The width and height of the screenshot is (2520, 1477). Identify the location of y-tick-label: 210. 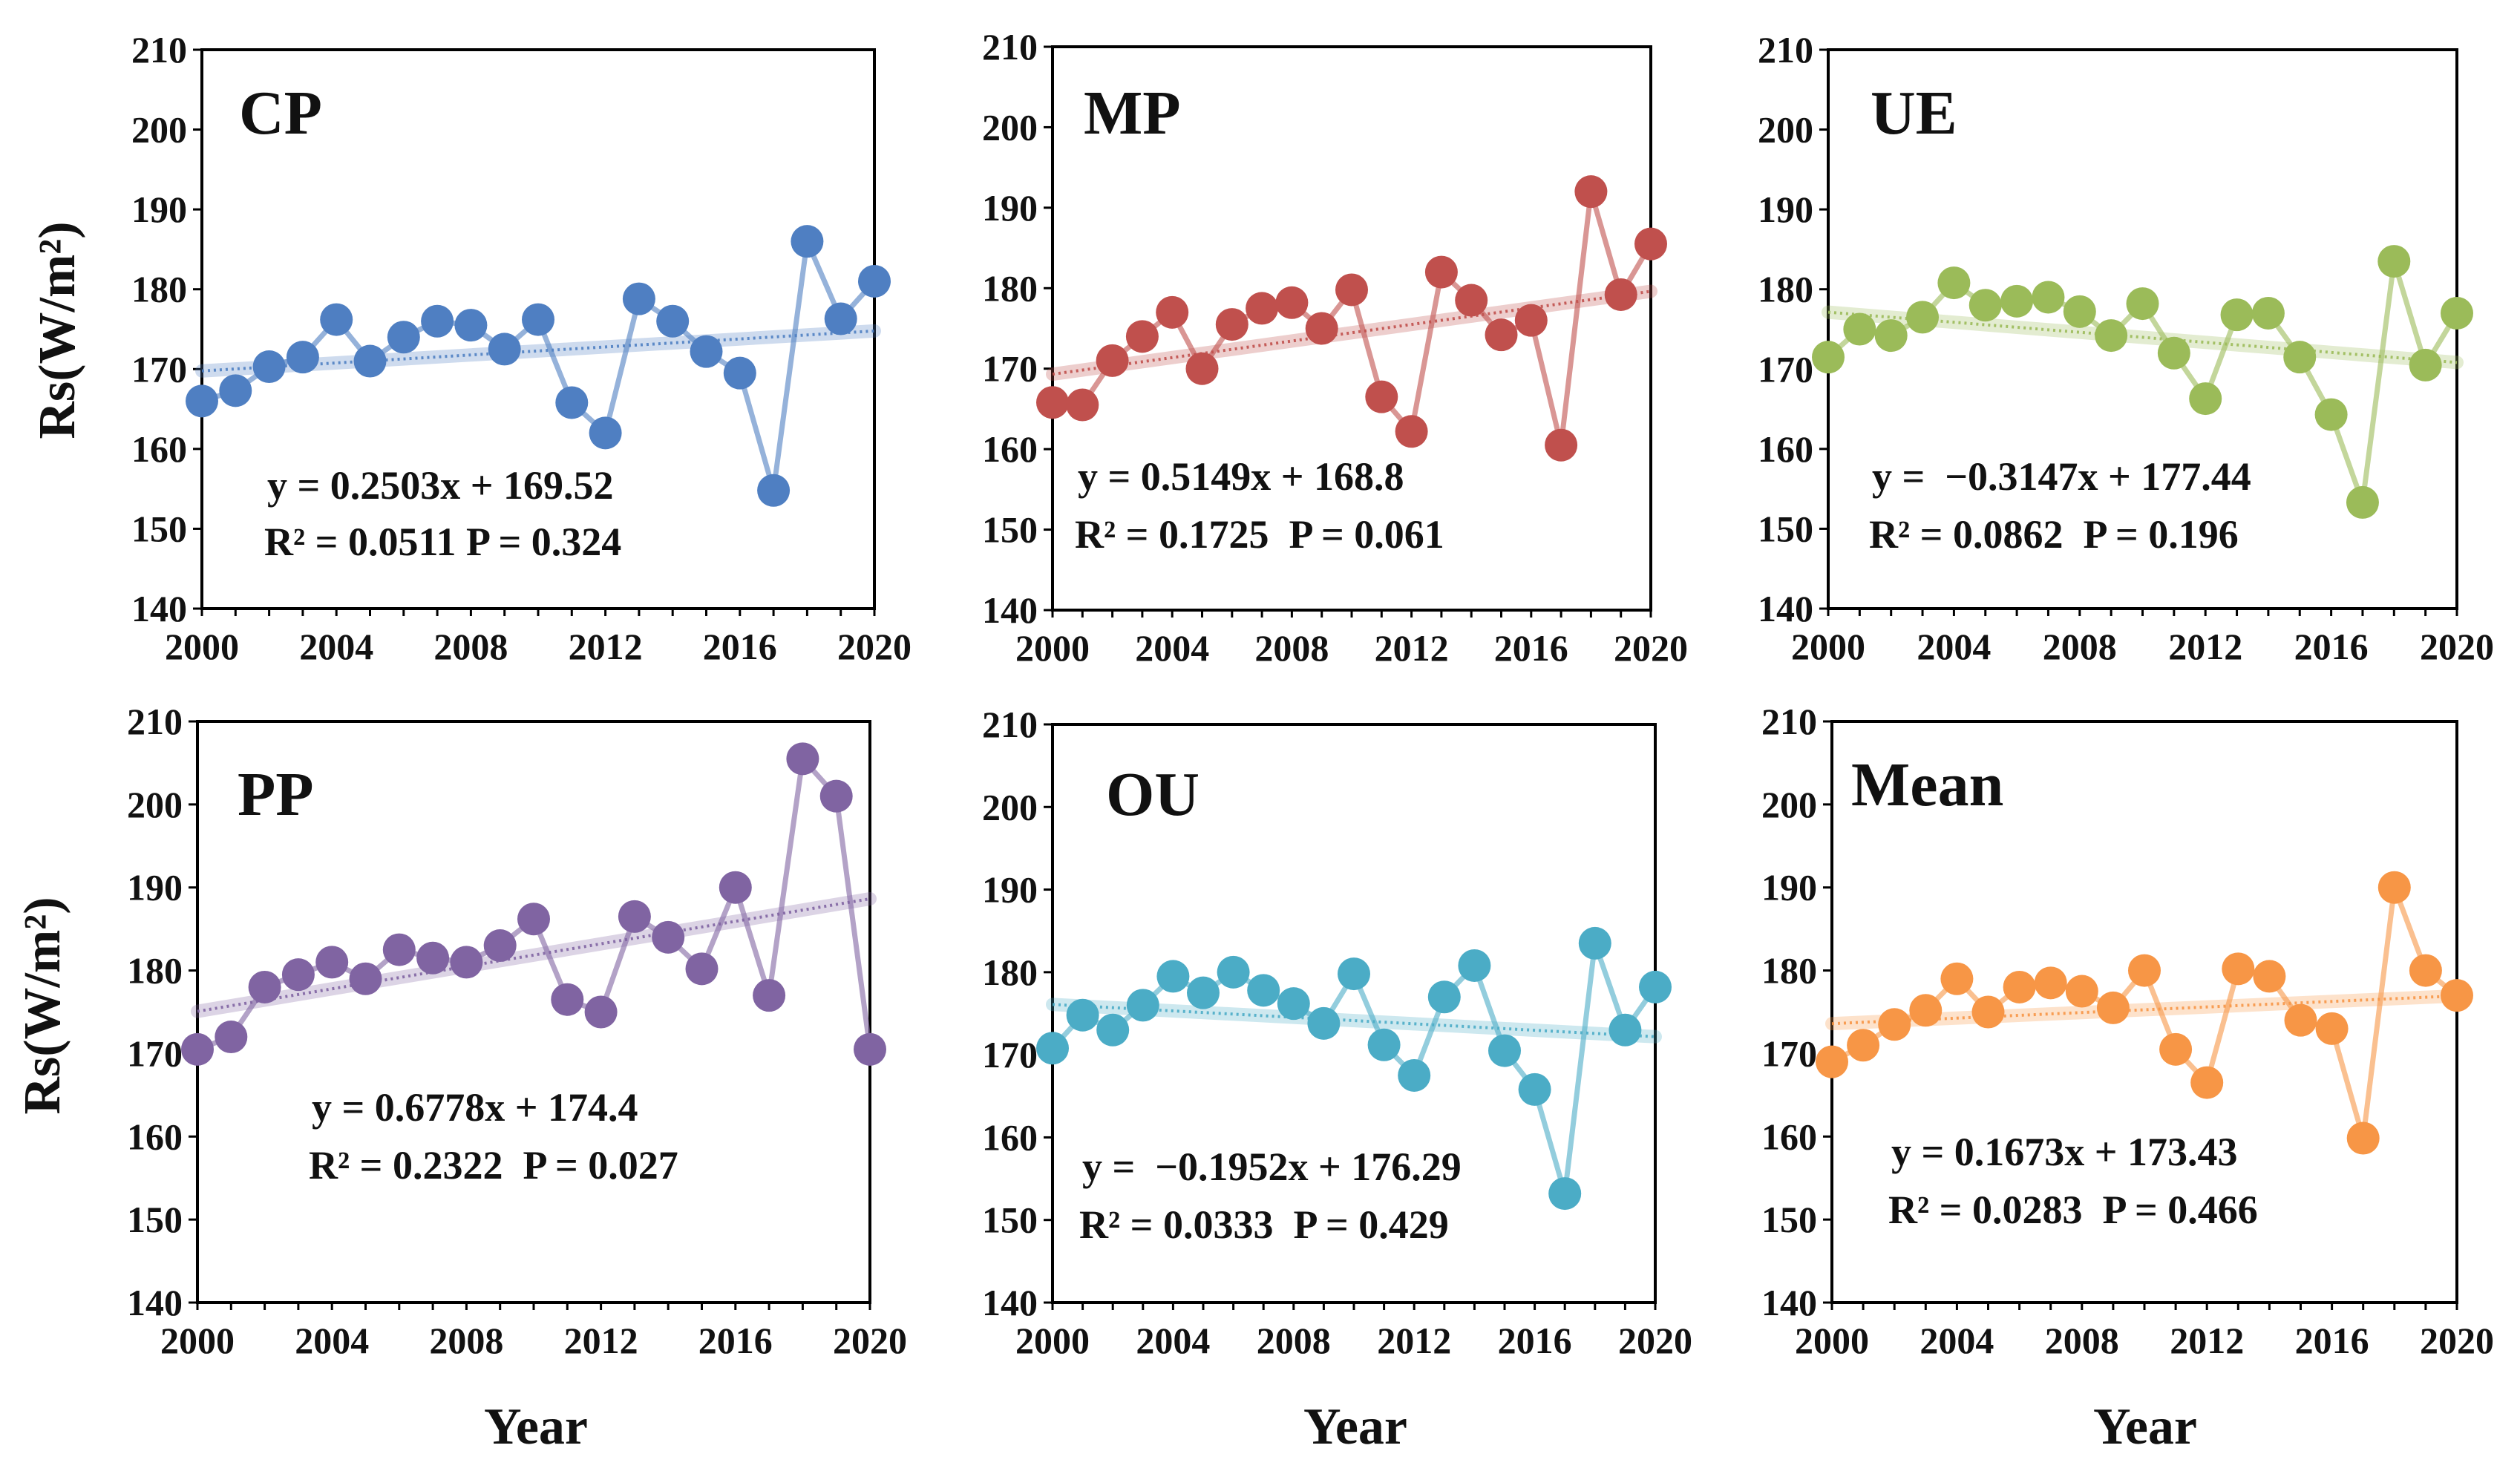
(155, 721).